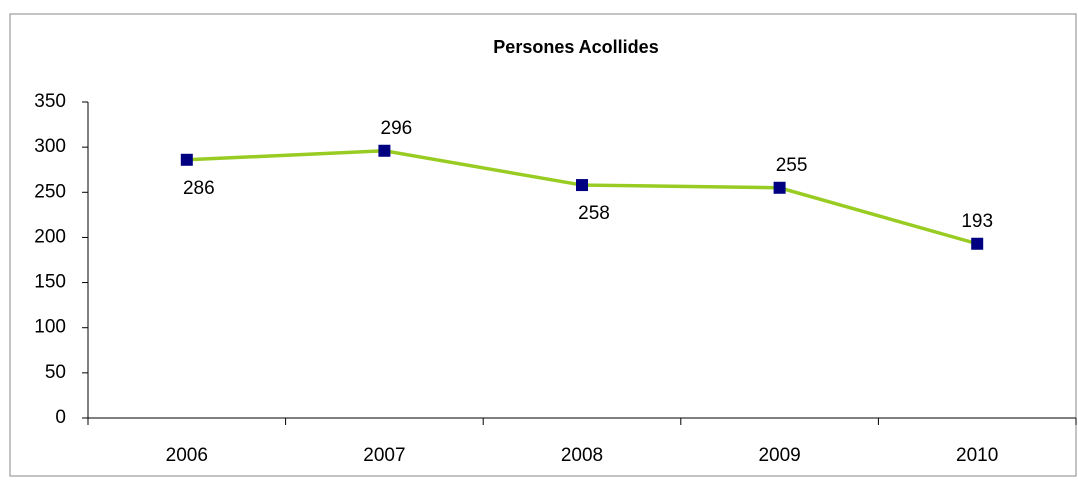 This screenshot has width=1078, height=482. Describe the element at coordinates (50, 282) in the screenshot. I see `y-tick-label: 150` at that location.